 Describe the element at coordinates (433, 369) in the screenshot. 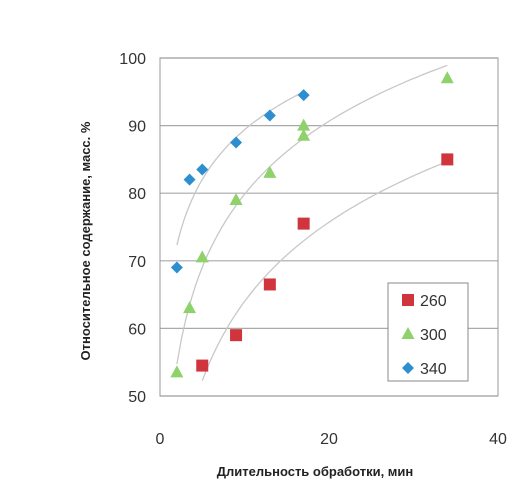

I see `legend-label-340: 340` at that location.